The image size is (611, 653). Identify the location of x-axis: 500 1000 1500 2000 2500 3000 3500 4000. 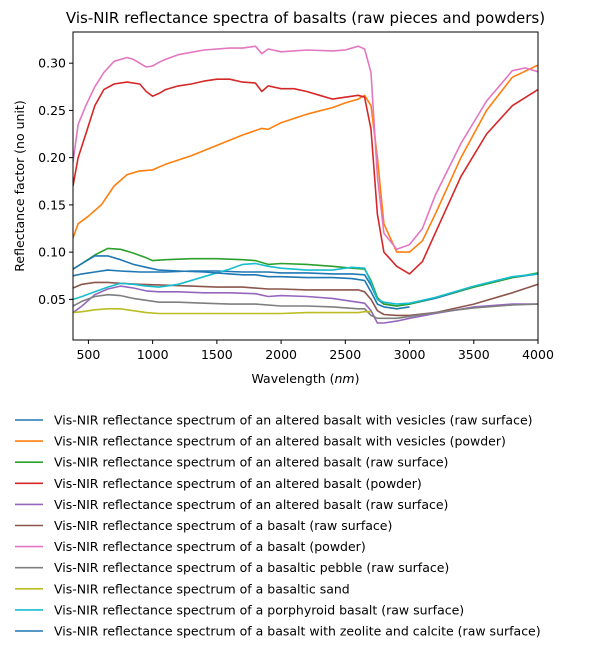
(315, 351).